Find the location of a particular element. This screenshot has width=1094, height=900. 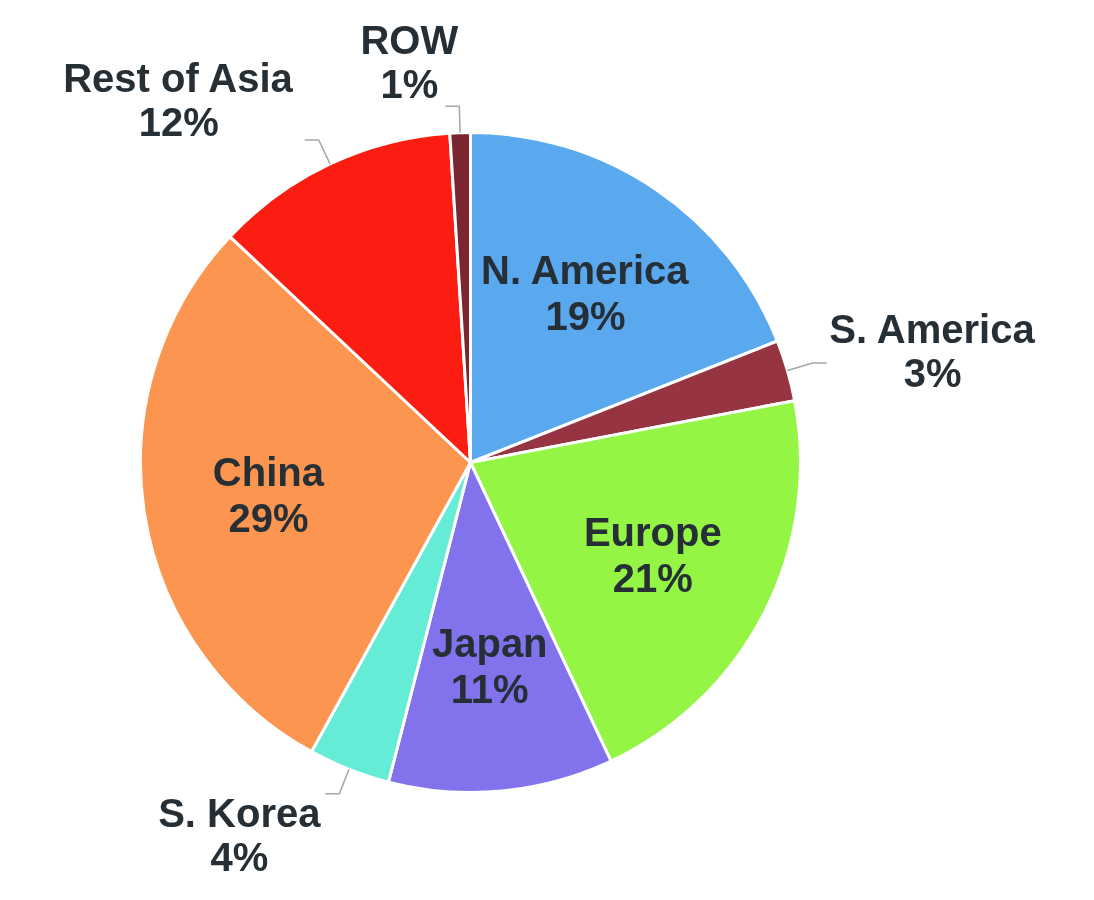

data-label: 29% is located at coordinates (268, 517).